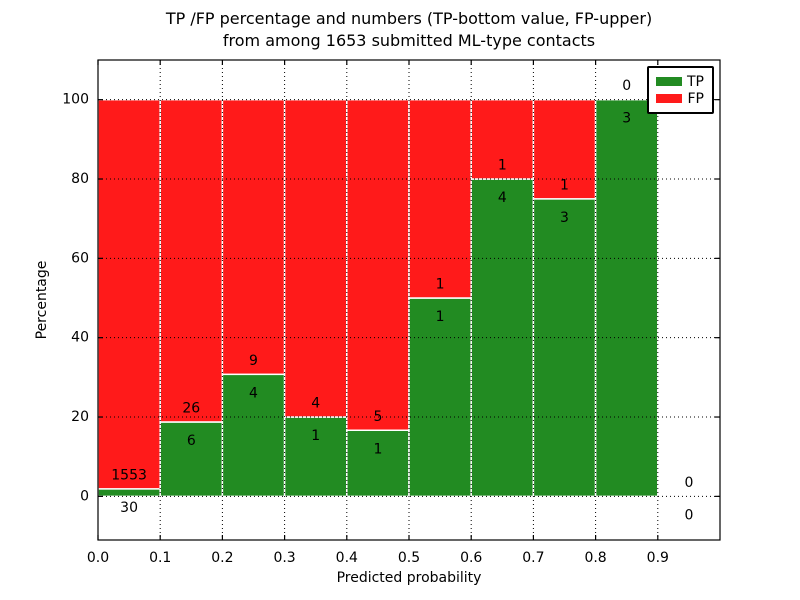 The height and width of the screenshot is (600, 800). I want to click on legend-item-fp: FP, so click(680, 98).